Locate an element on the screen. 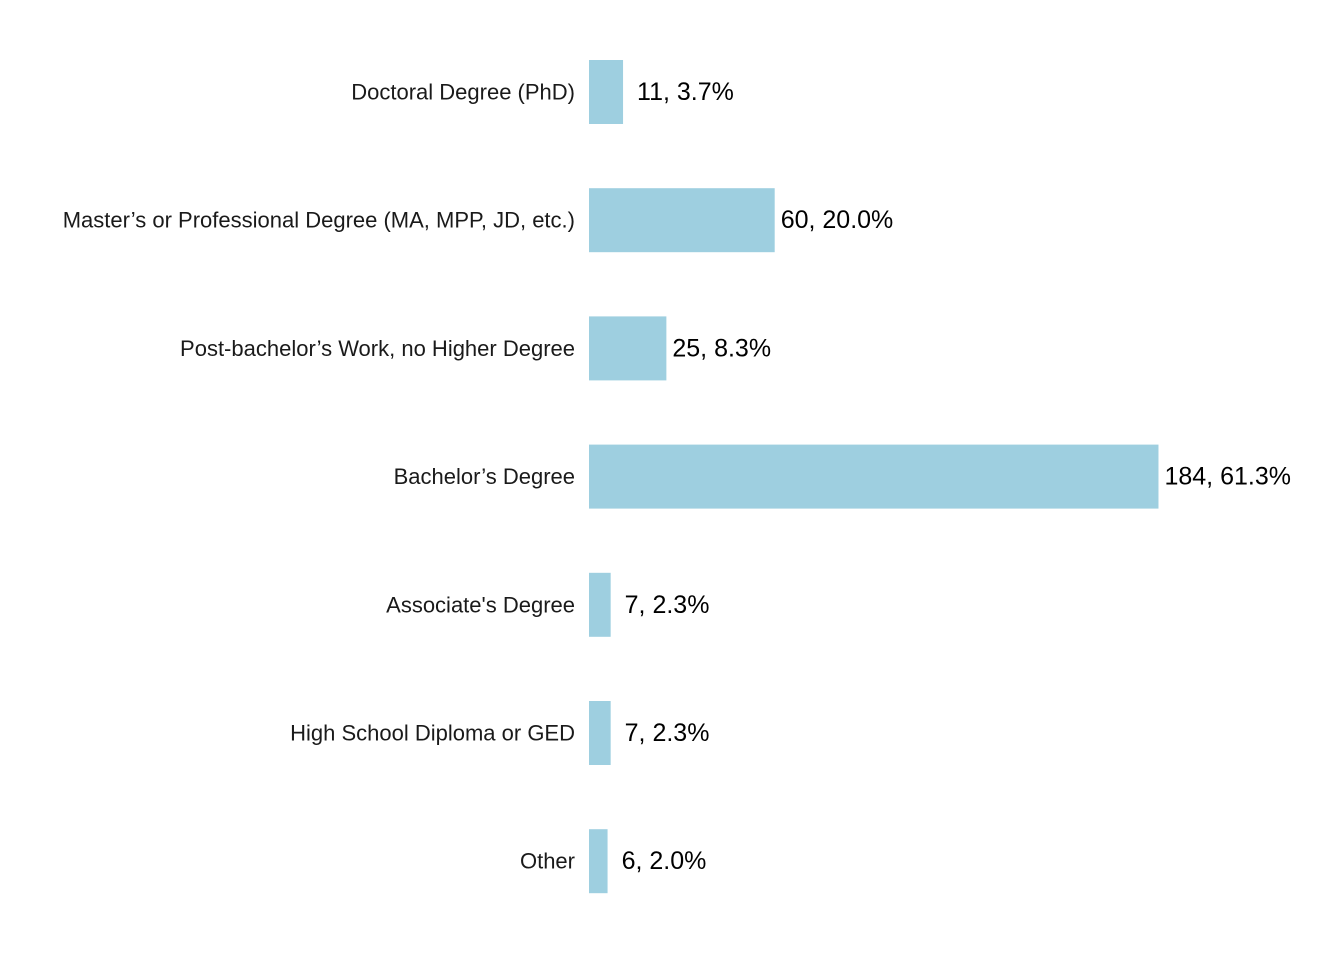  data-label-post-bachelor-s-work-no-higher-degree: 25, 8.3% is located at coordinates (721, 348).